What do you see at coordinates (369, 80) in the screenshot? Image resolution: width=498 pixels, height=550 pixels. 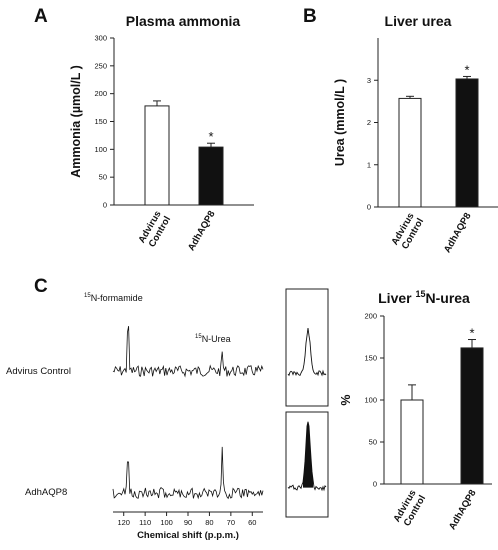 I see `y-tick-label: 3` at bounding box center [369, 80].